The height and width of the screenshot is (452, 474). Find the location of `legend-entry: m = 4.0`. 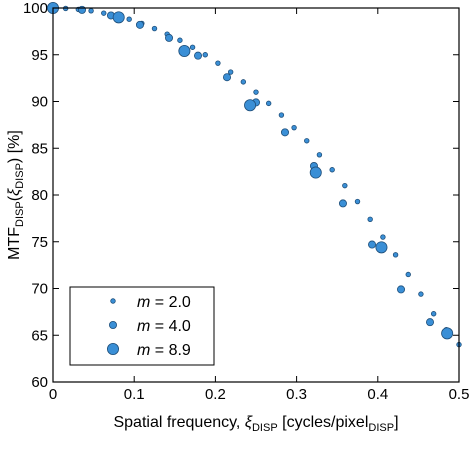

legend-entry: m = 4.0 is located at coordinates (150, 326).